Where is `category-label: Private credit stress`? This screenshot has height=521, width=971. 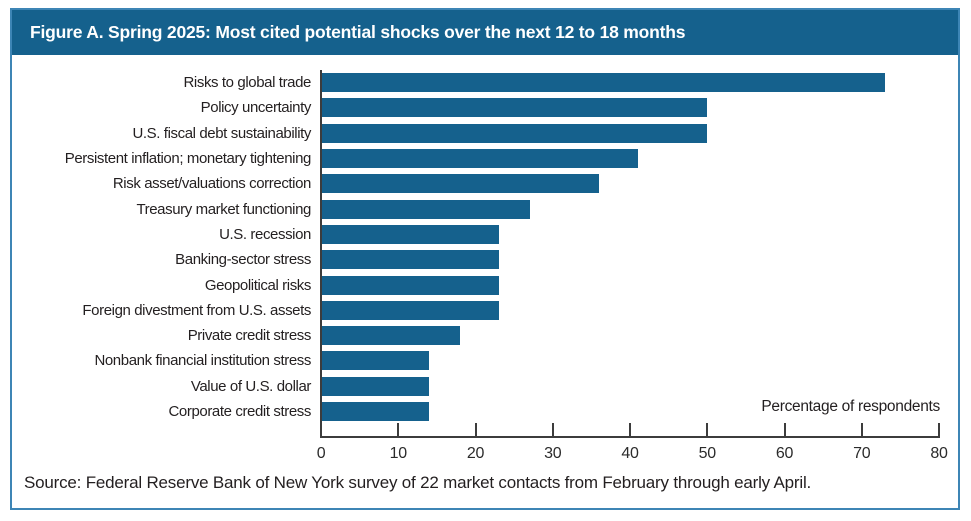 category-label: Private credit stress is located at coordinates (249, 336).